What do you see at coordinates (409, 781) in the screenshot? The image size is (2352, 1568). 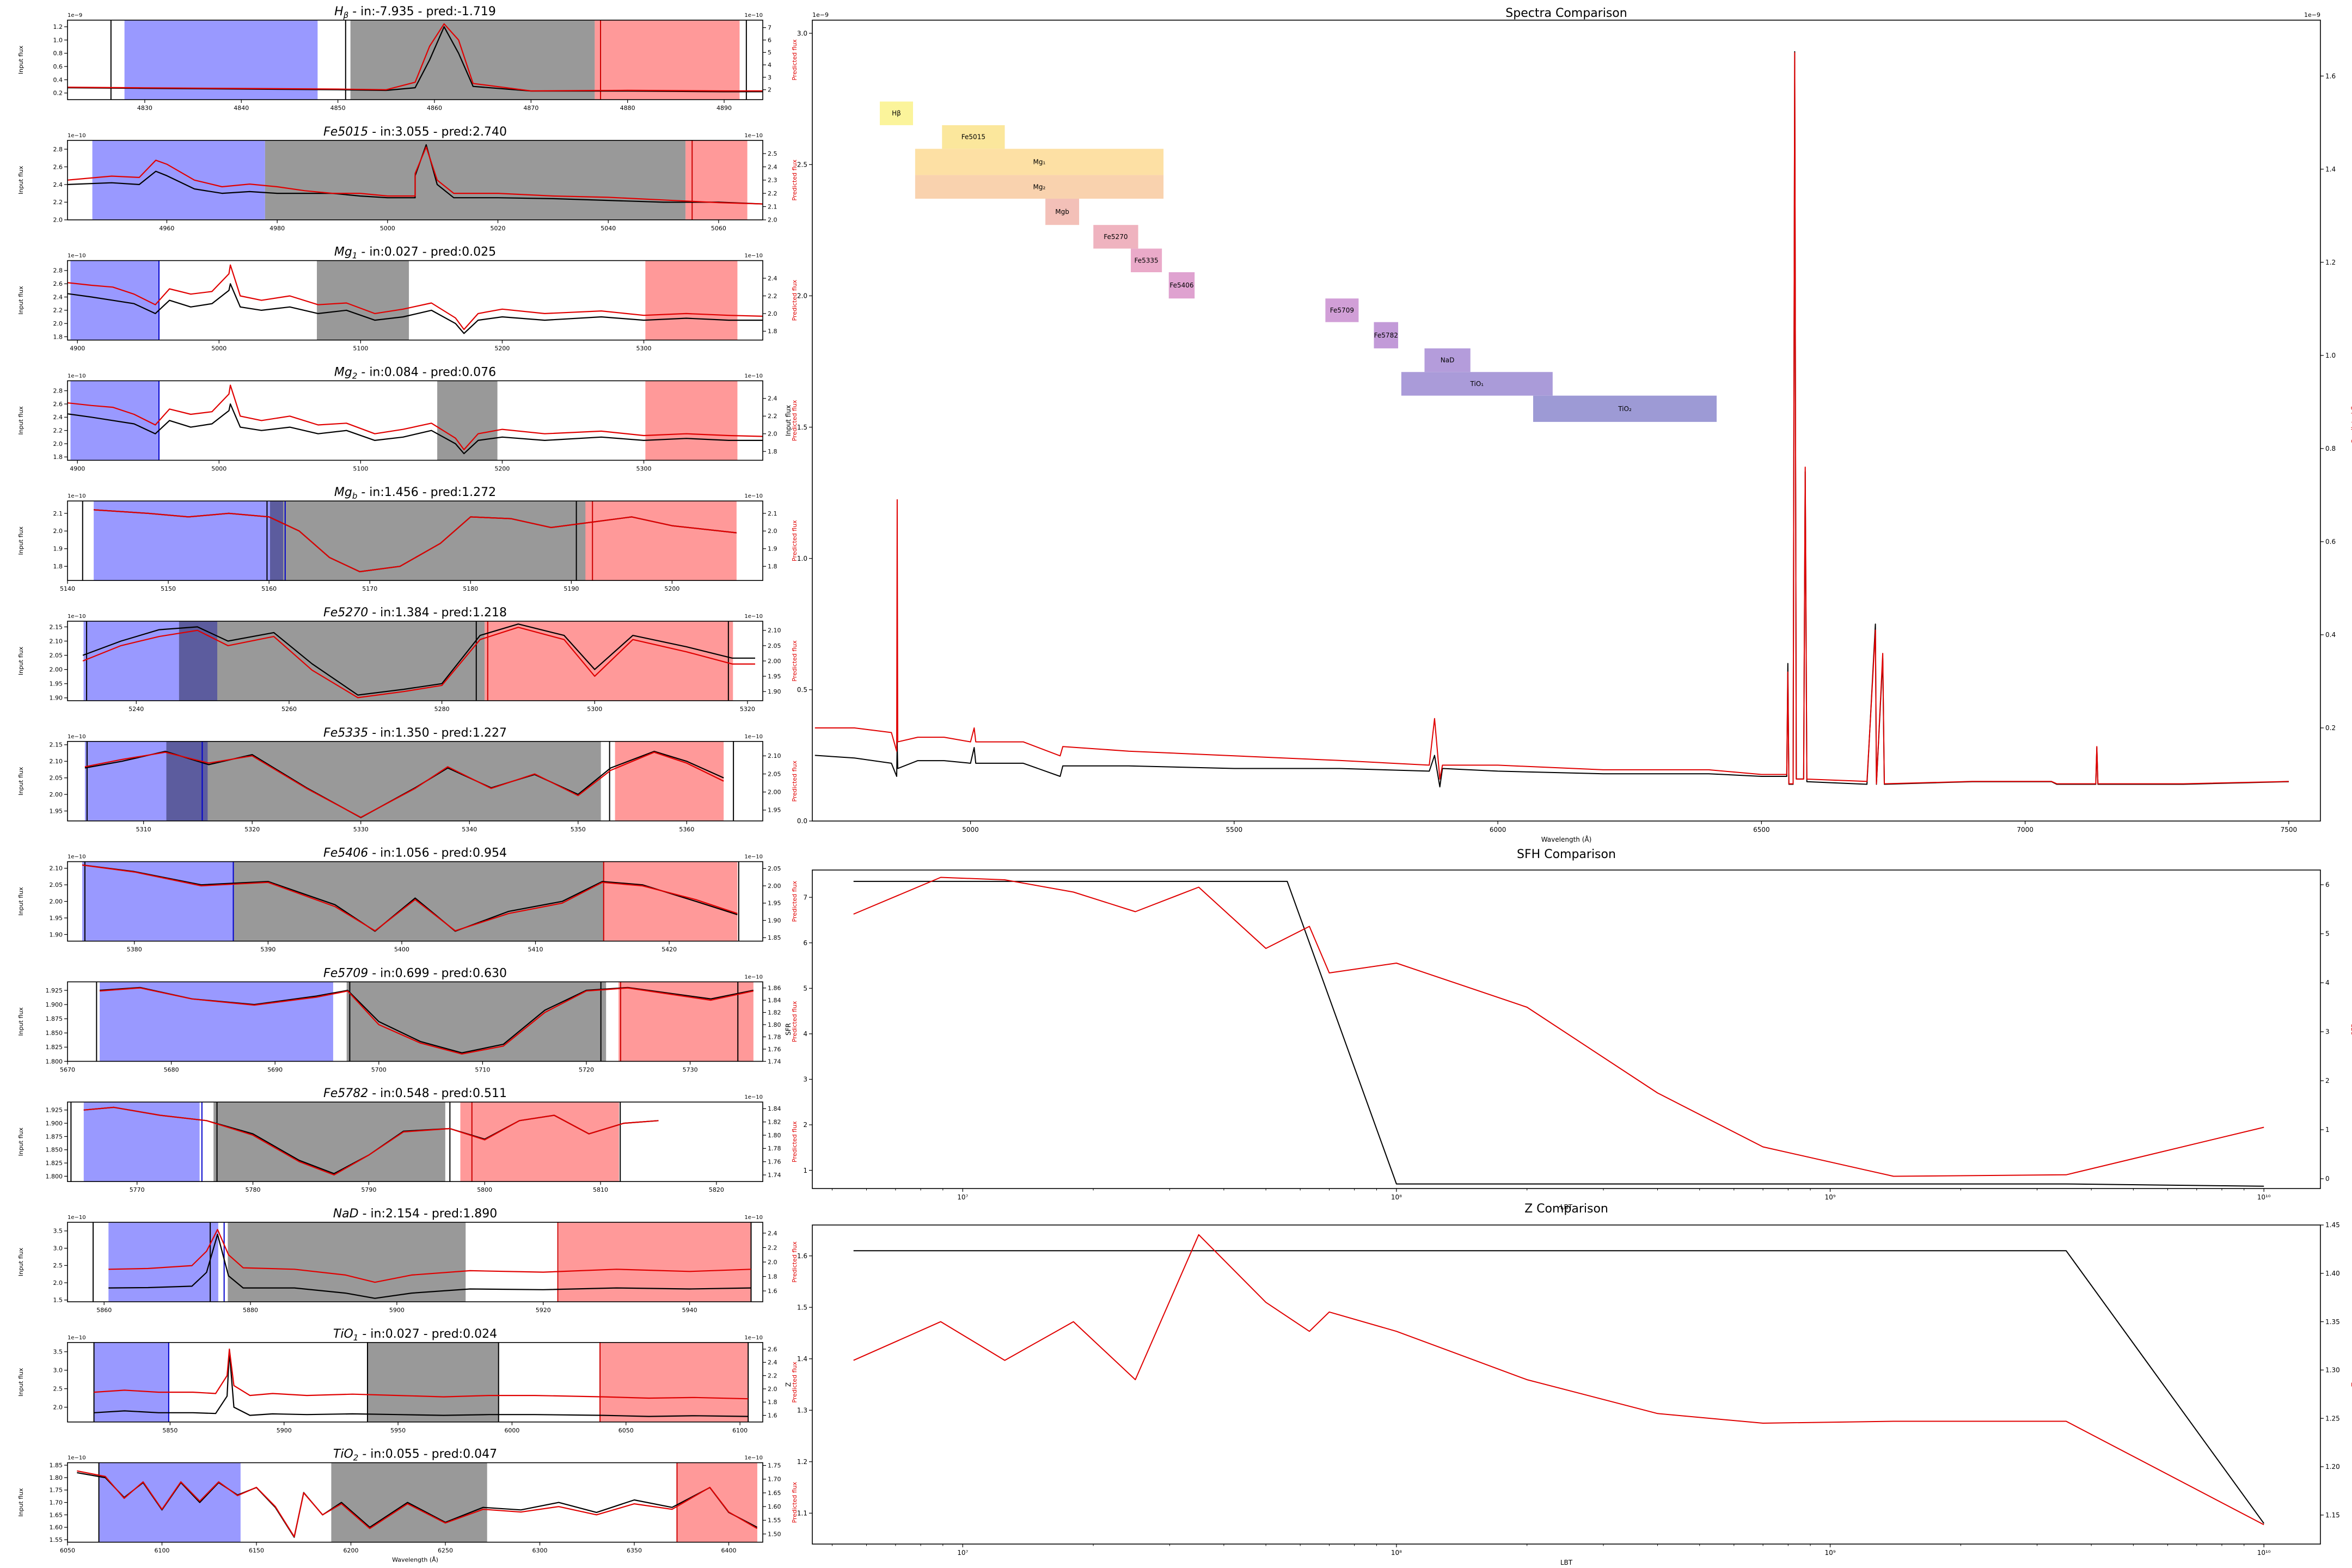 I see `plot-area` at bounding box center [409, 781].